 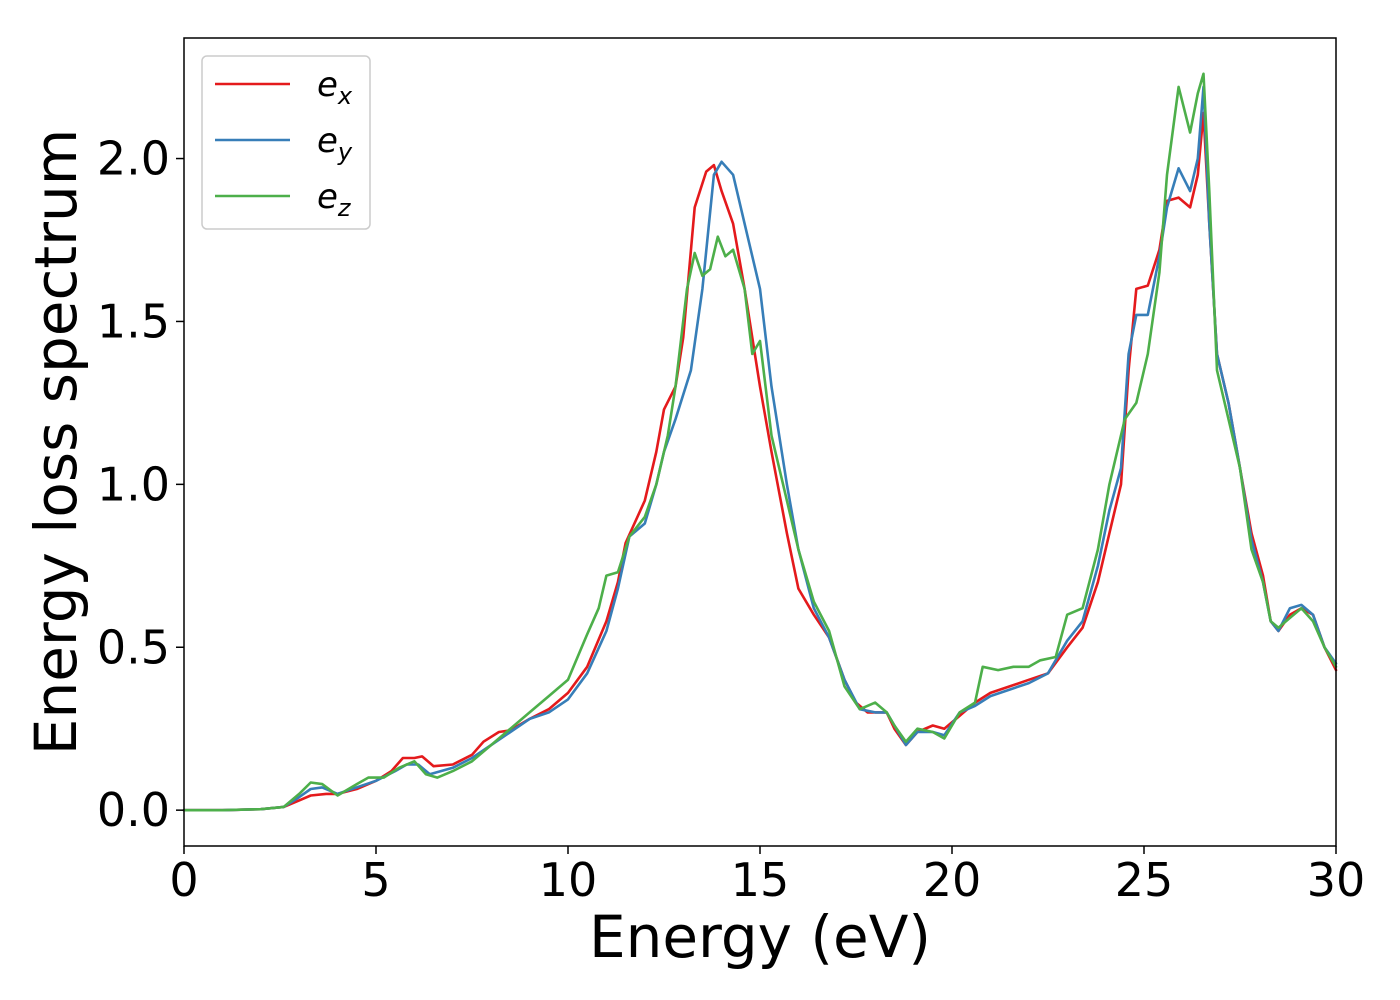 I want to click on y-tick-label: 2.0, so click(x=133, y=159).